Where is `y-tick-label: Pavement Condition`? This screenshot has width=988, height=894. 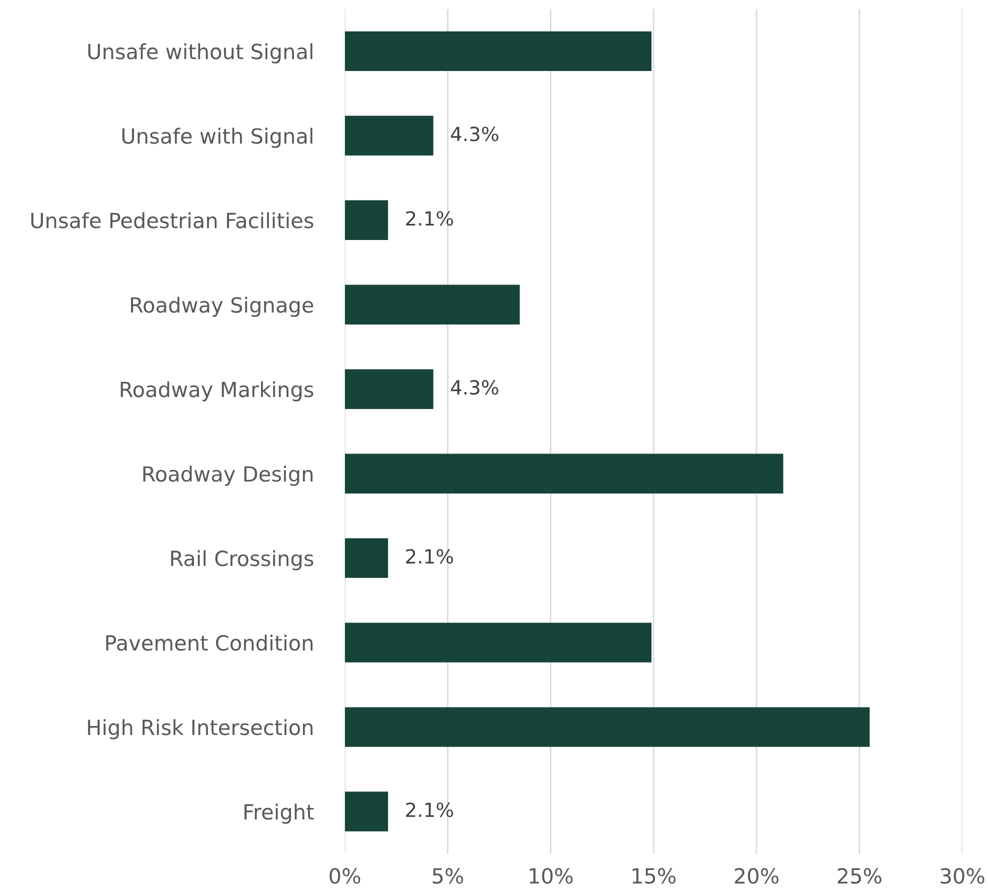 y-tick-label: Pavement Condition is located at coordinates (209, 642).